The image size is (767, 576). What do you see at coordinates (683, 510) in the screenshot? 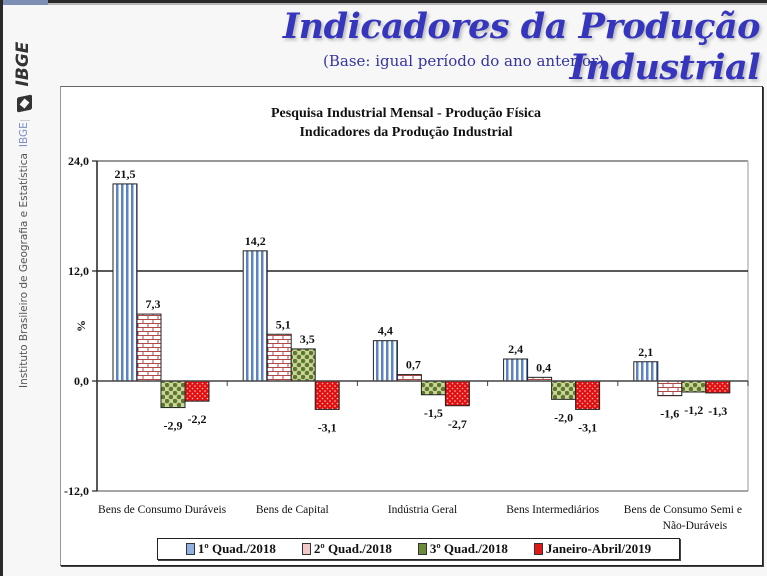
I see `category-label: Bens de Consumo Semi e` at bounding box center [683, 510].